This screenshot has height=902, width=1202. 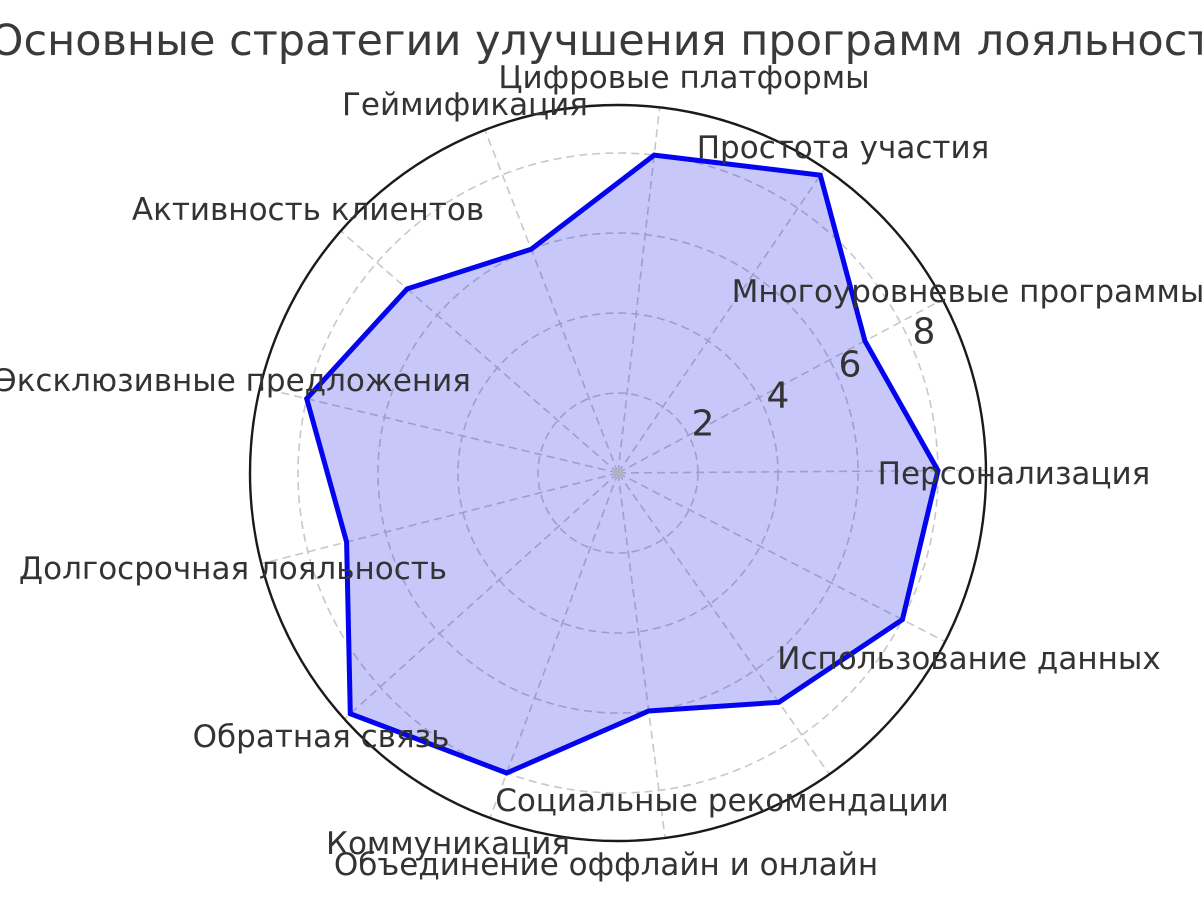 I want to click on category-label: Эксклюзивные предложения, so click(x=235, y=381).